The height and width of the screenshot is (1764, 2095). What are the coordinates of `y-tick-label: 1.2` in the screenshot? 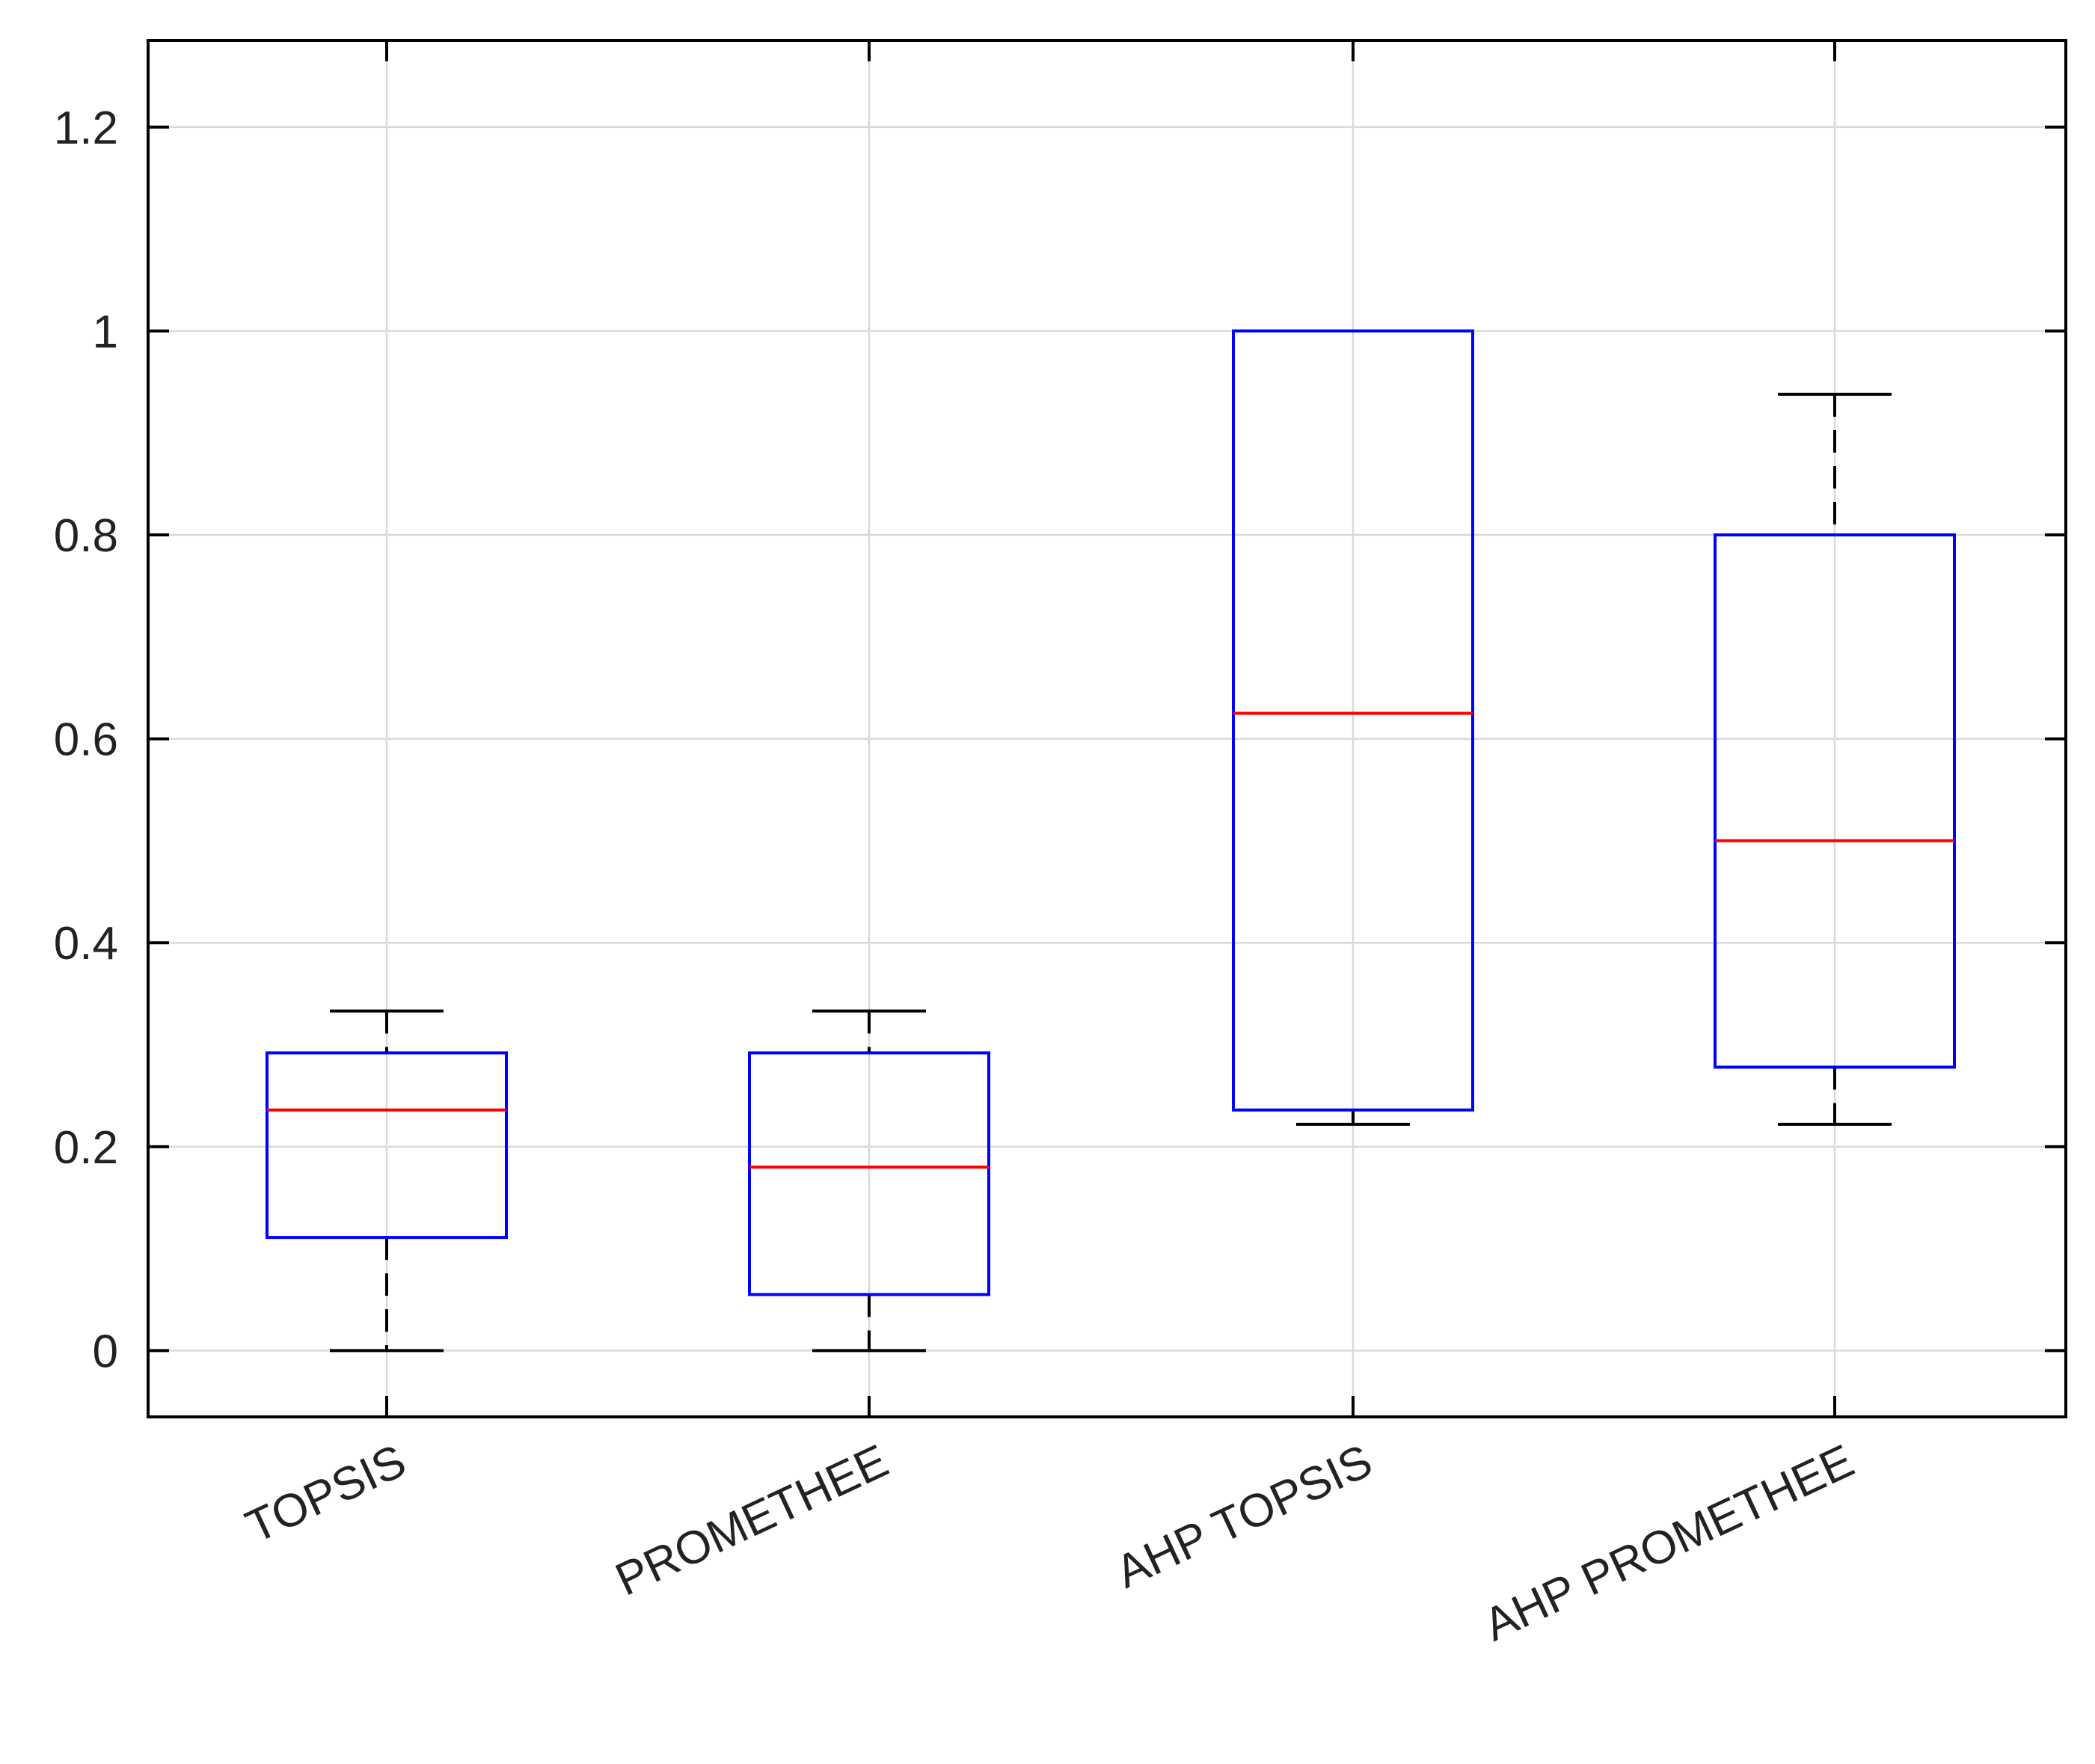 It's located at (86, 128).